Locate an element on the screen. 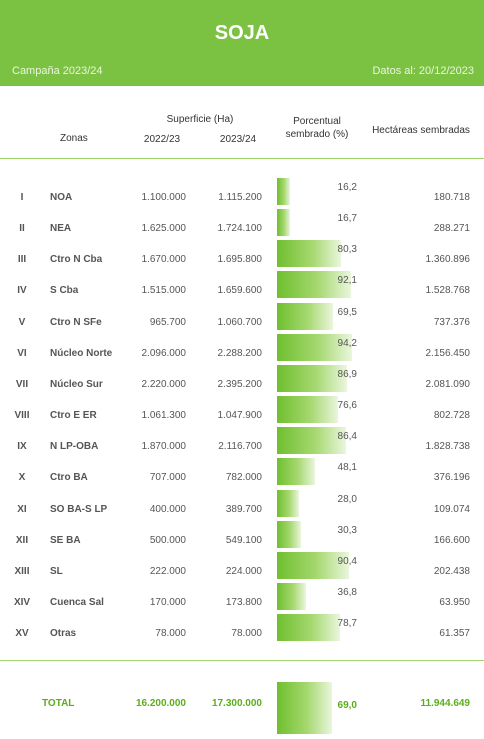  total-2022-23: 16.200.000 is located at coordinates (160, 703).